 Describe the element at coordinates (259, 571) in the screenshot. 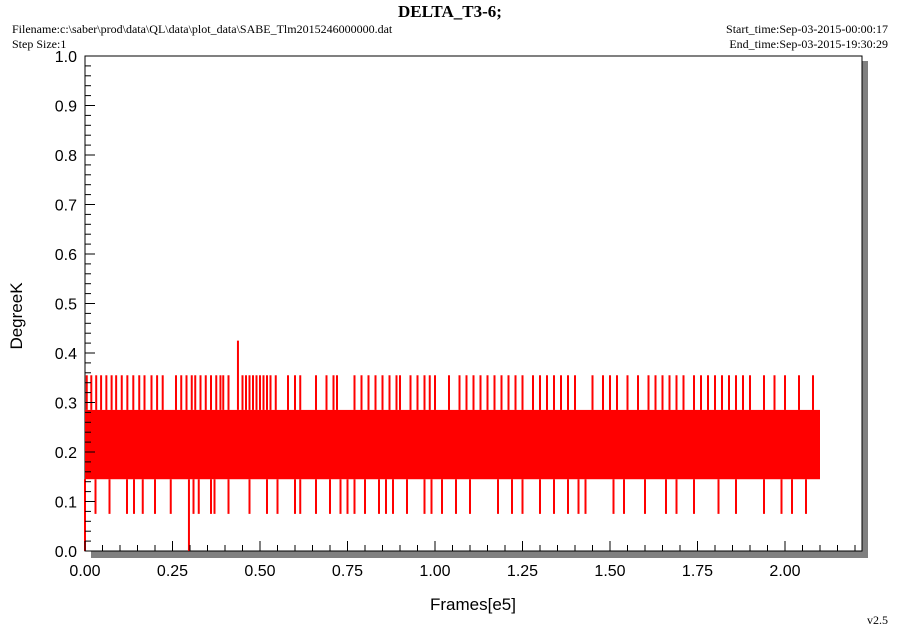

I see `x-tick-label: 0.50` at that location.